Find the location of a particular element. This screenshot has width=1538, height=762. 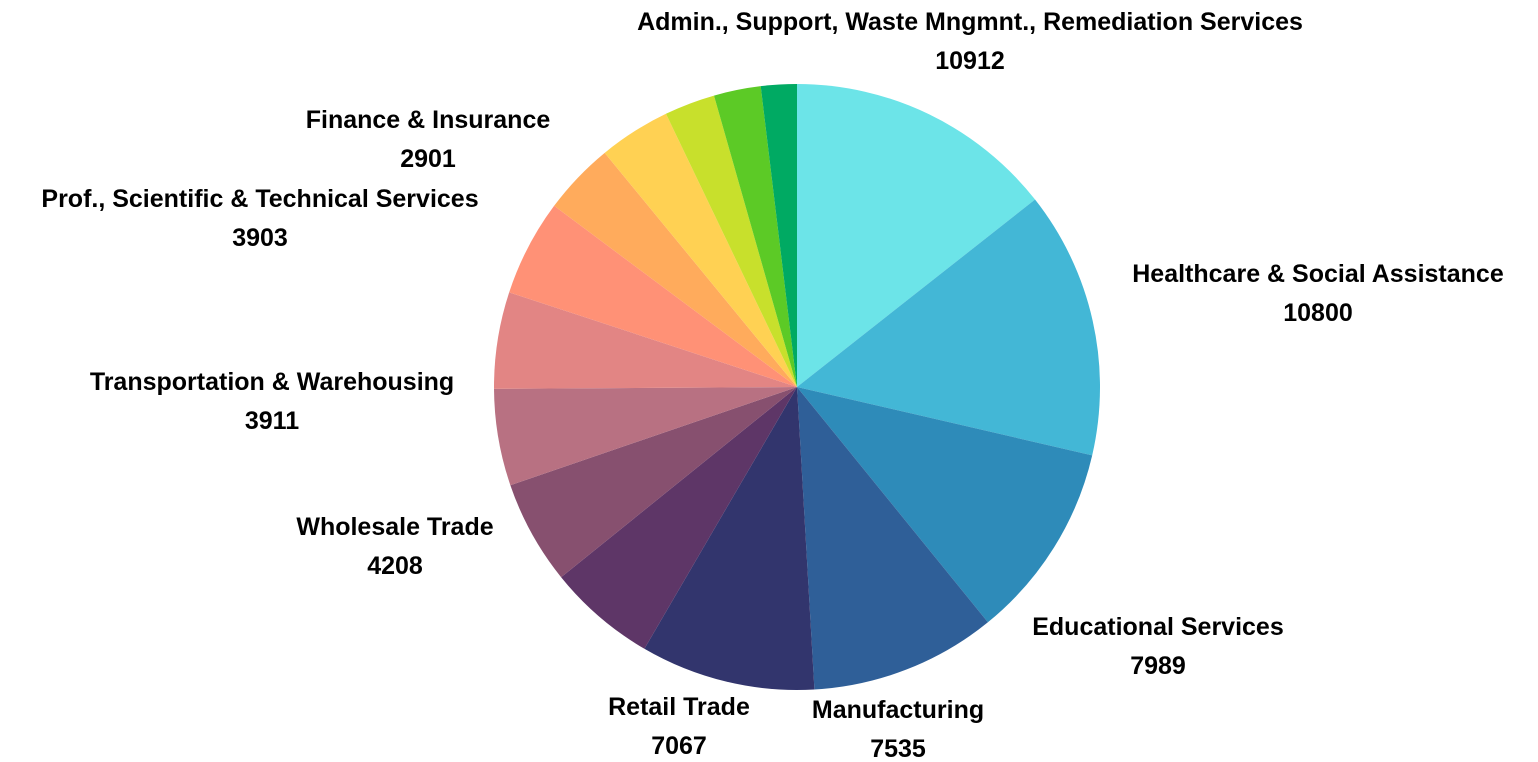

slice-value-label: 7989 is located at coordinates (1158, 666).